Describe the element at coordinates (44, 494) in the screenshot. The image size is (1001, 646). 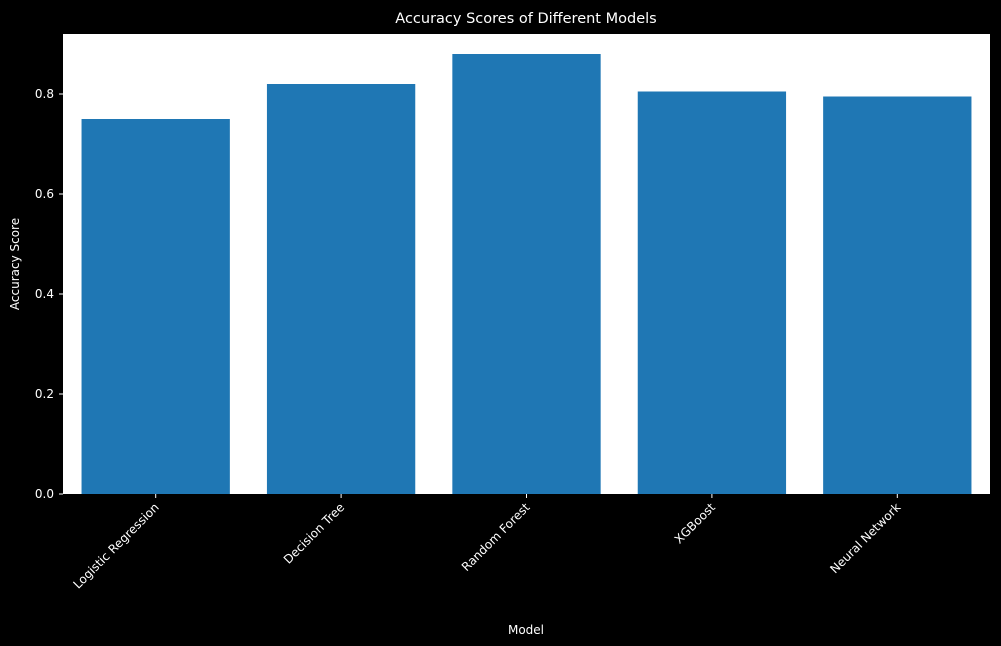
I see `y-tick-label: 0.0` at that location.